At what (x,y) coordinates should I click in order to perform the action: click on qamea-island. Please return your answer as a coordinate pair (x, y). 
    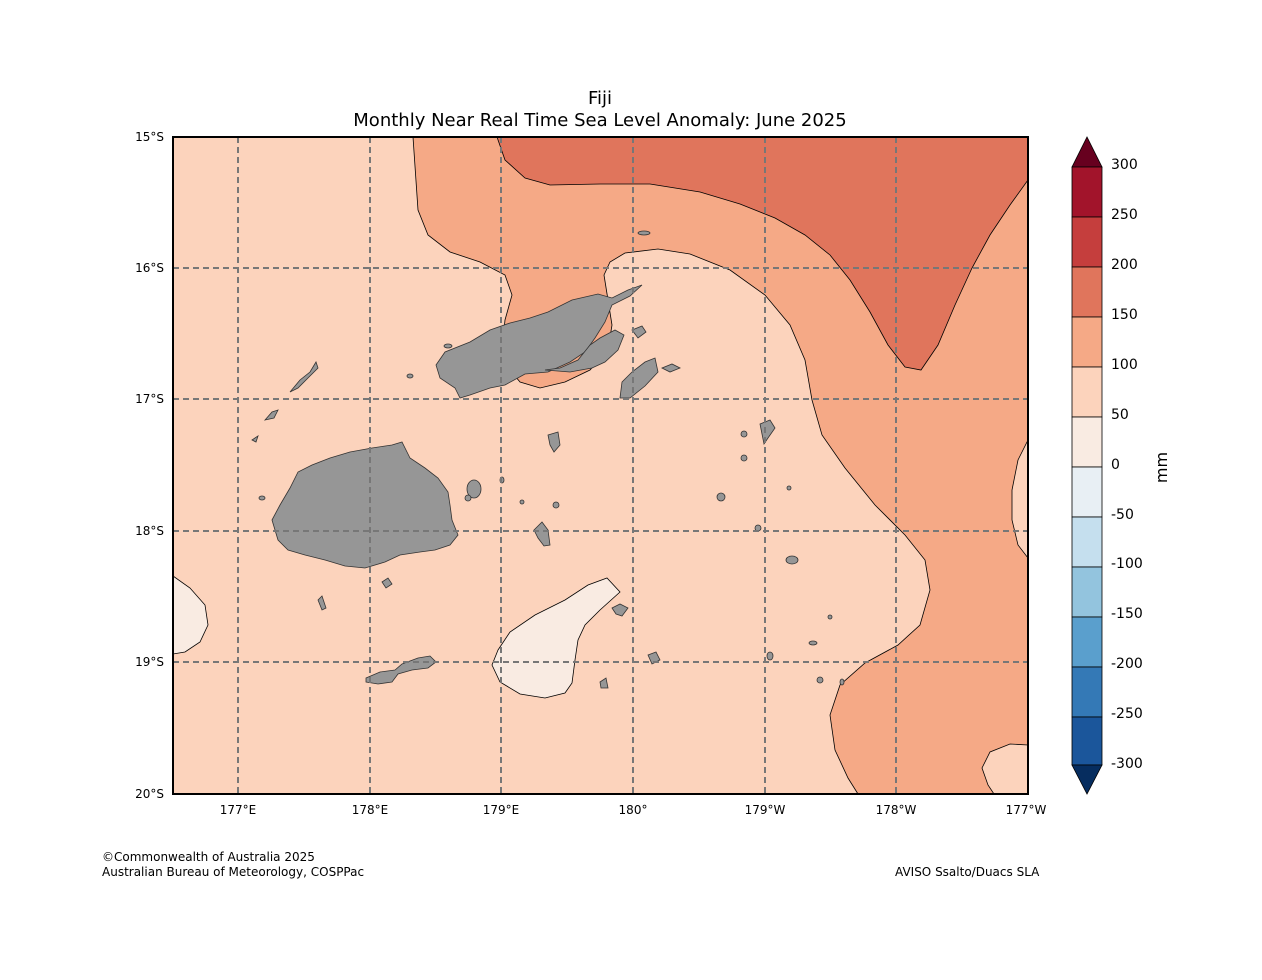
    Looking at the image, I should click on (639, 332).